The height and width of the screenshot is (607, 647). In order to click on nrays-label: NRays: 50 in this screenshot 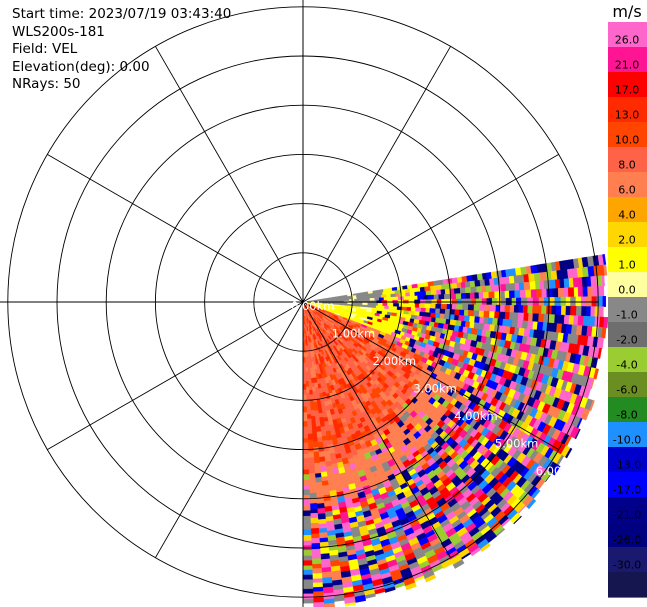, I will do `click(46, 84)`.